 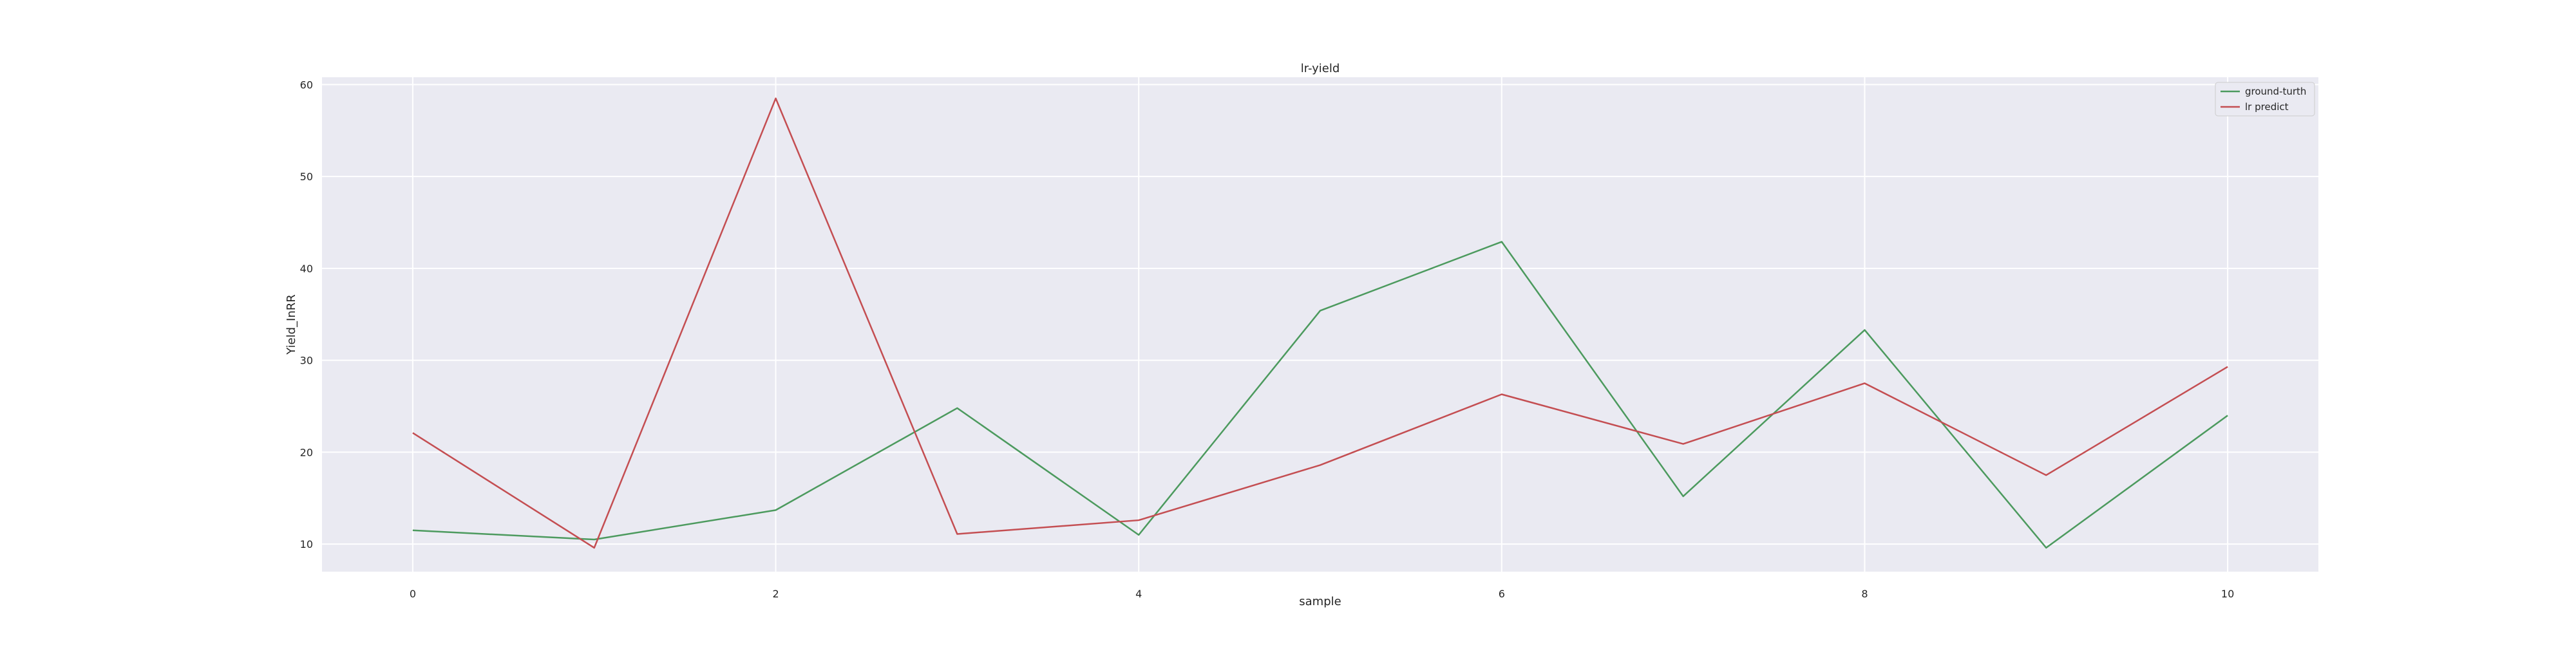 I want to click on y-tick-label: 10, so click(x=306, y=544).